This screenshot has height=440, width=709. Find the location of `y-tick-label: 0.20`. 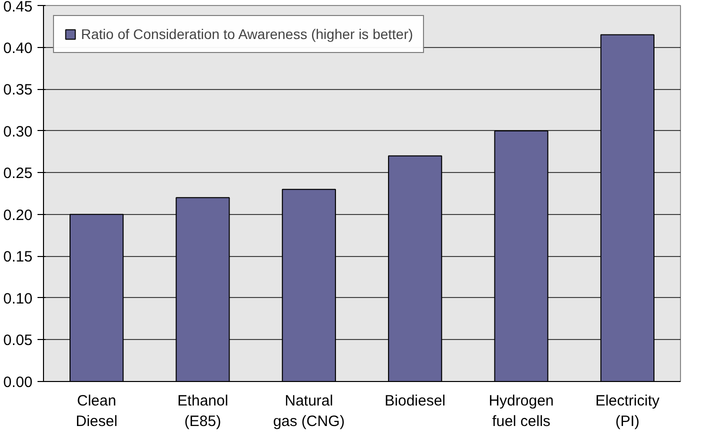

y-tick-label: 0.20 is located at coordinates (18, 215).